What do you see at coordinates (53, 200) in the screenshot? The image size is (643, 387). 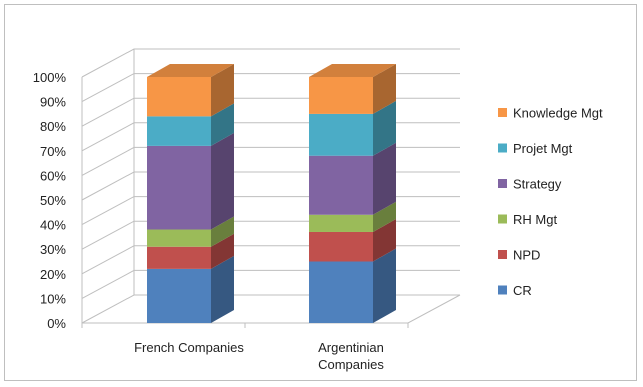 I see `y-tick-label: 50%` at bounding box center [53, 200].